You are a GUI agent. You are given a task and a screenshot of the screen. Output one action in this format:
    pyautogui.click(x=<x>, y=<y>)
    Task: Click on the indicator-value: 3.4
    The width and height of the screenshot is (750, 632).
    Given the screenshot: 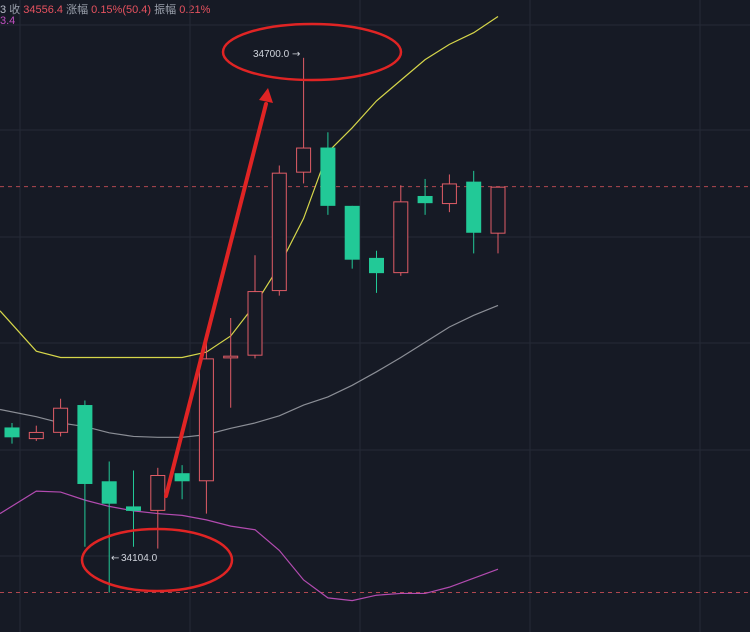 What is the action you would take?
    pyautogui.click(x=8, y=21)
    